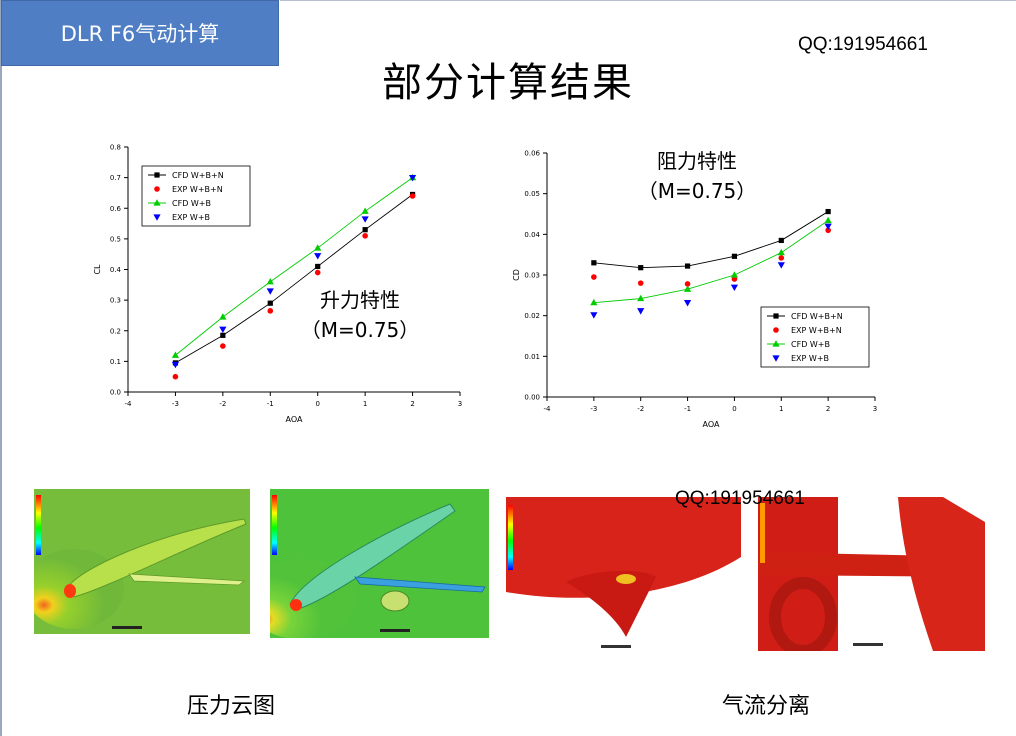 Image resolution: width=1016 pixels, height=736 pixels. Describe the element at coordinates (687, 409) in the screenshot. I see `drag-x-tick-label: -1` at that location.